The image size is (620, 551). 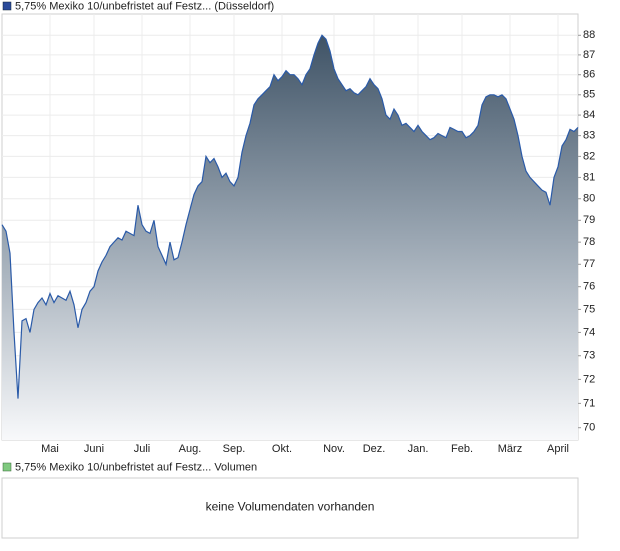 I want to click on y-tick-label: 85, so click(x=589, y=95).